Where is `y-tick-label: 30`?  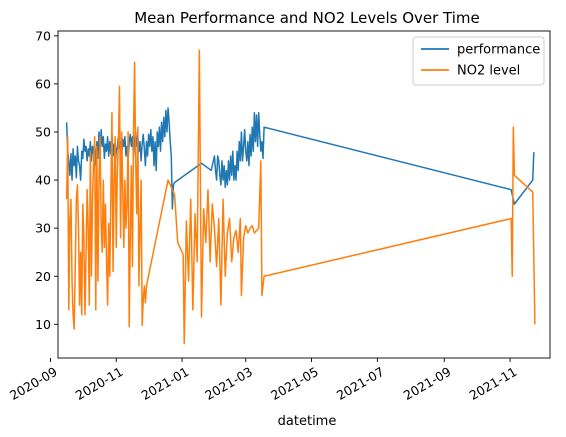 y-tick-label: 30 is located at coordinates (43, 228).